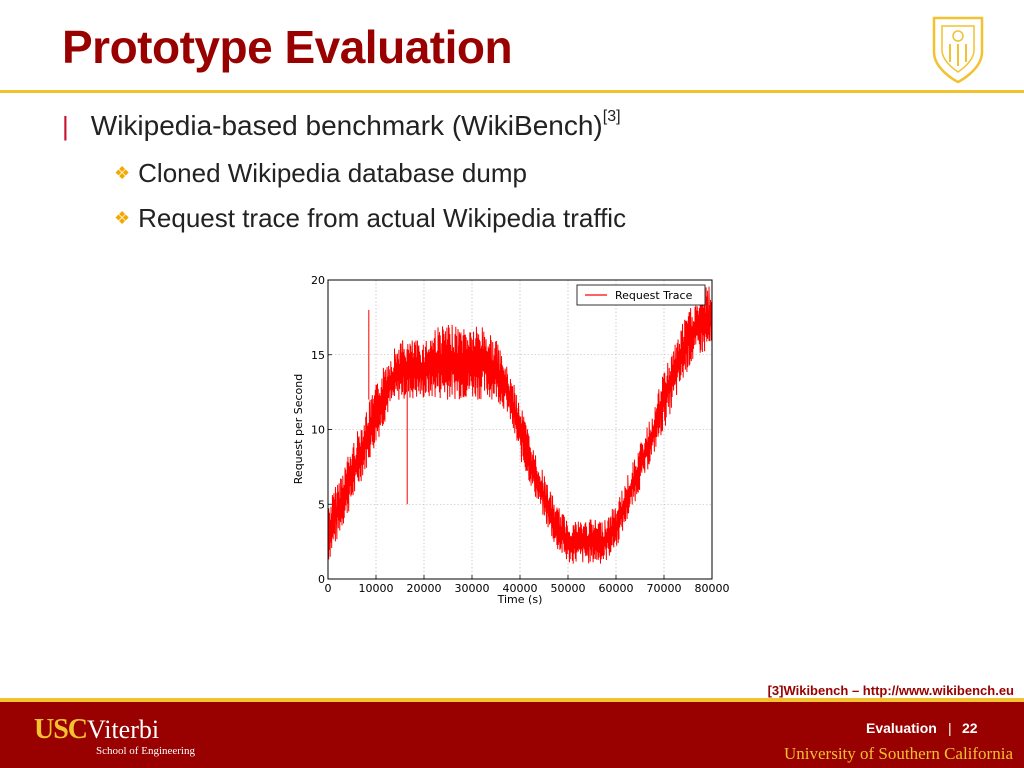 The height and width of the screenshot is (768, 1024). Describe the element at coordinates (123, 729) in the screenshot. I see `viterbi-wordmark: Viterbi` at that location.